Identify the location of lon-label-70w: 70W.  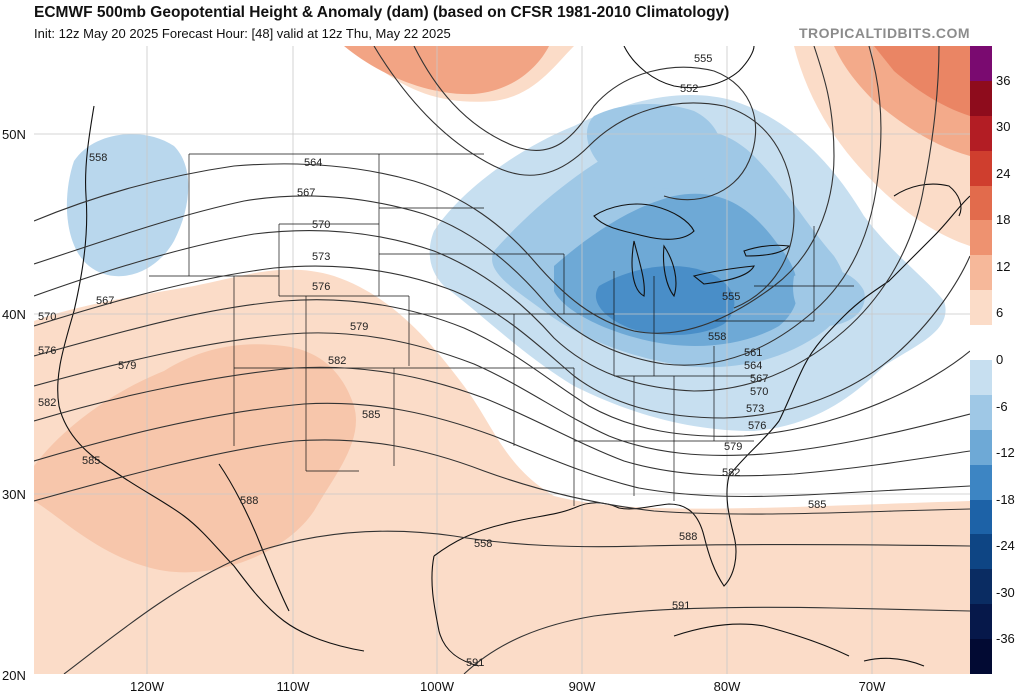
(872, 686).